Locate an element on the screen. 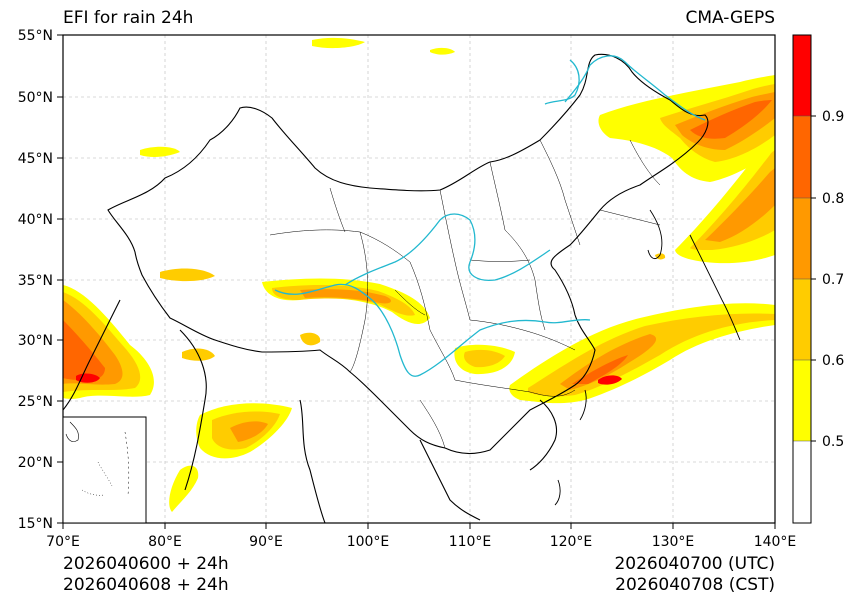 This screenshot has height=608, width=860. inset-map is located at coordinates (104, 470).